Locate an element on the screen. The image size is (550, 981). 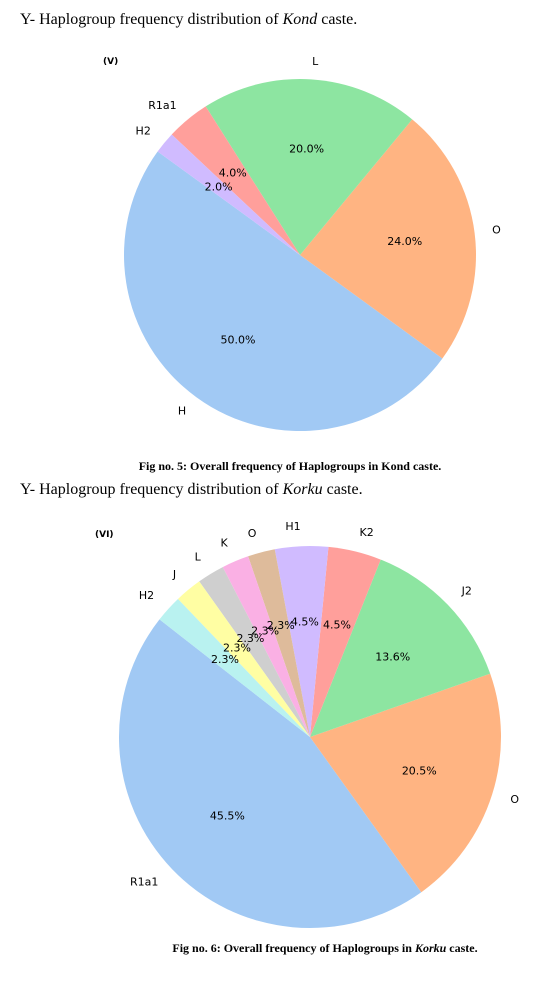
caption-part: Korku is located at coordinates (430, 948).